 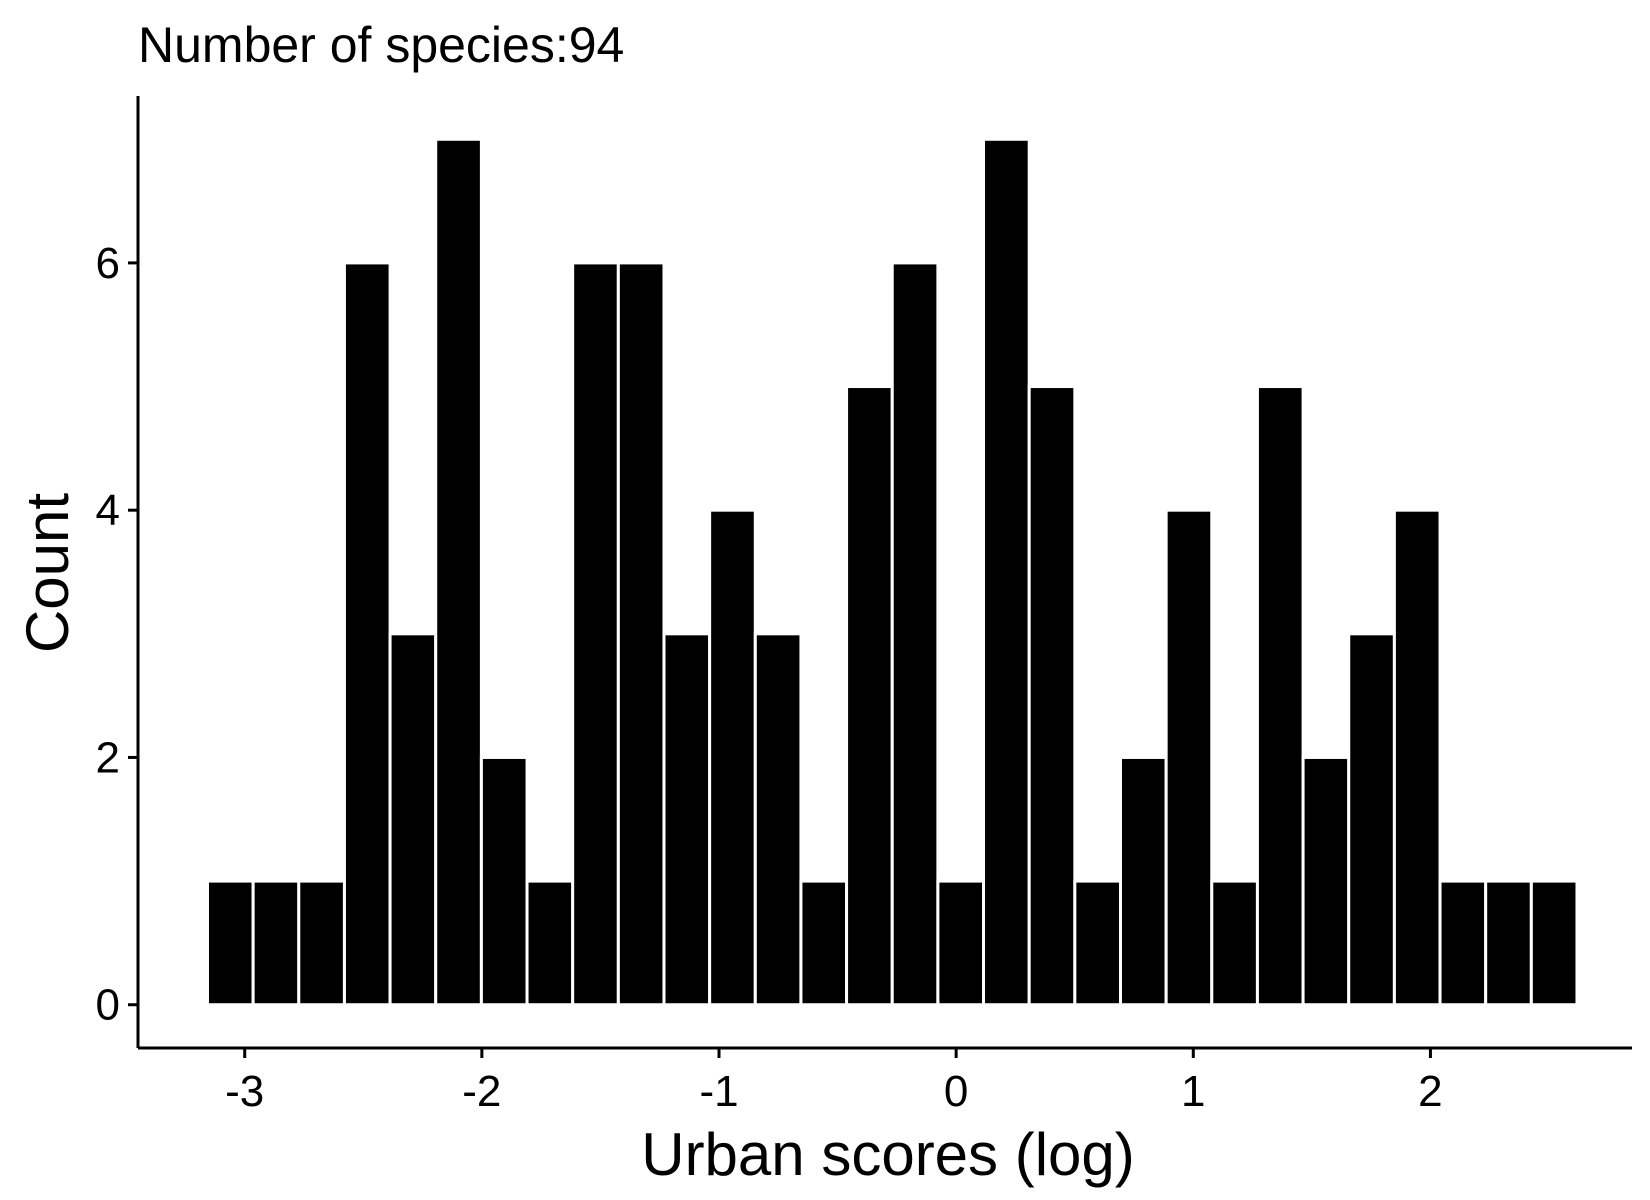 What do you see at coordinates (108, 510) in the screenshot?
I see `y-tick-label: 4` at bounding box center [108, 510].